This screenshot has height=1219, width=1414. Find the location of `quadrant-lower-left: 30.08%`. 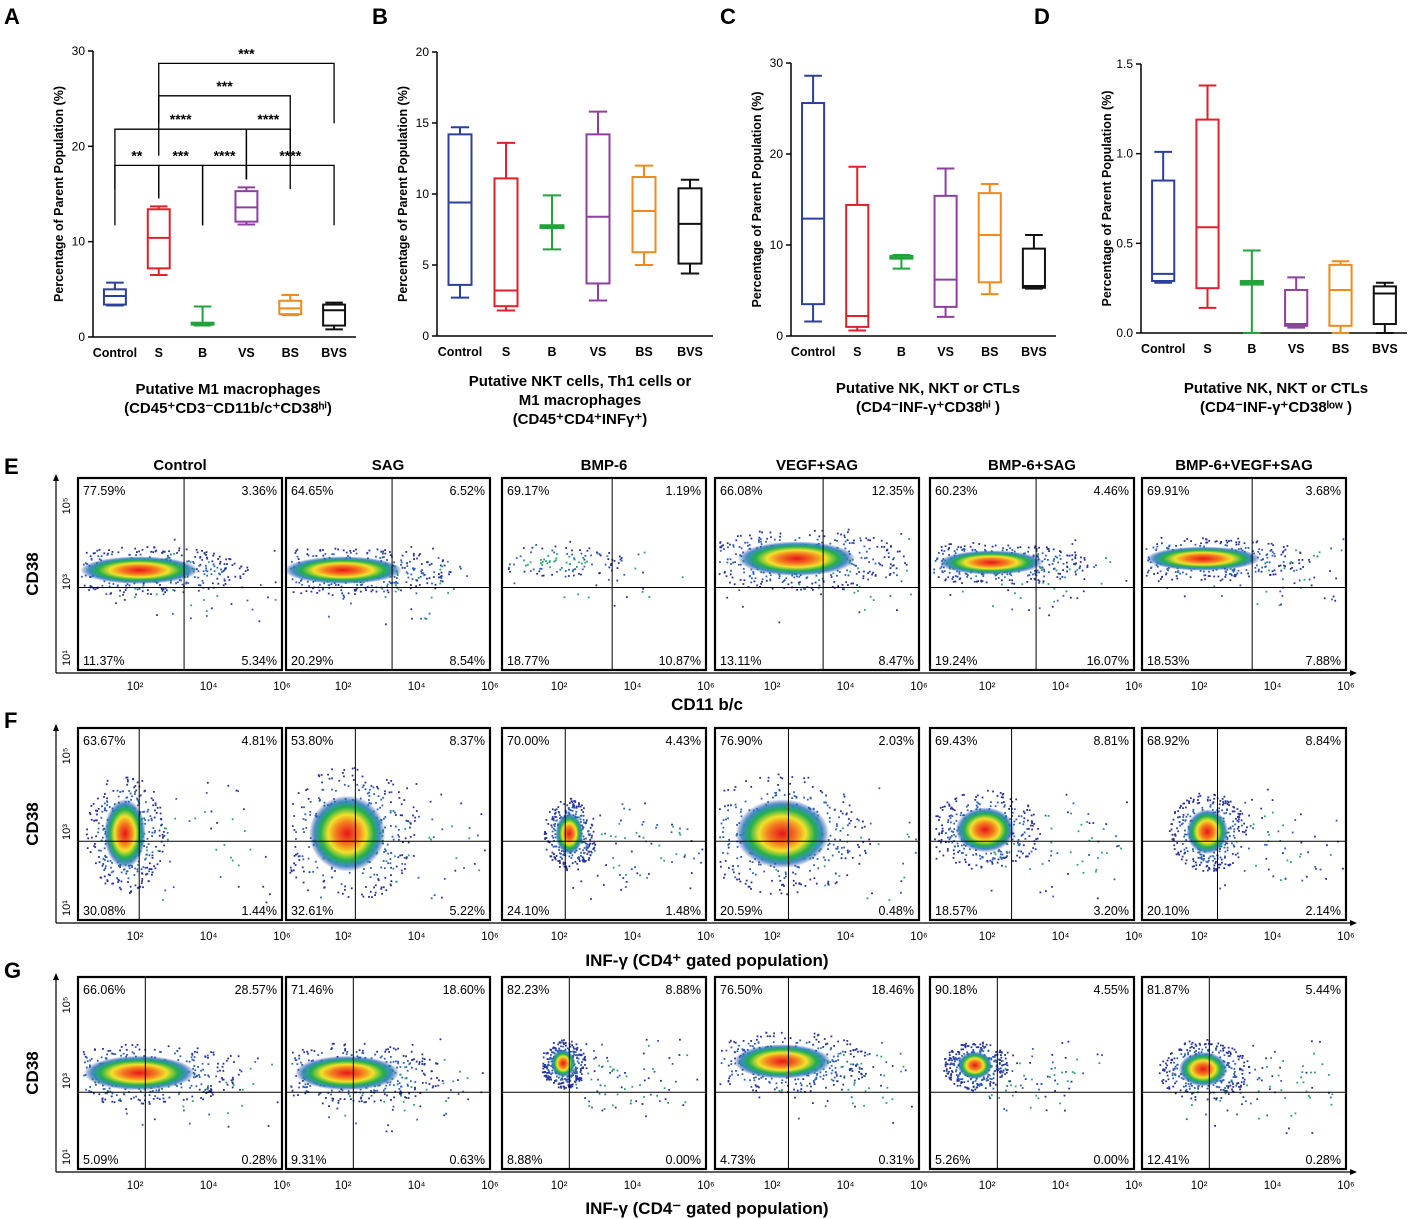

quadrant-lower-left: 30.08% is located at coordinates (104, 911).